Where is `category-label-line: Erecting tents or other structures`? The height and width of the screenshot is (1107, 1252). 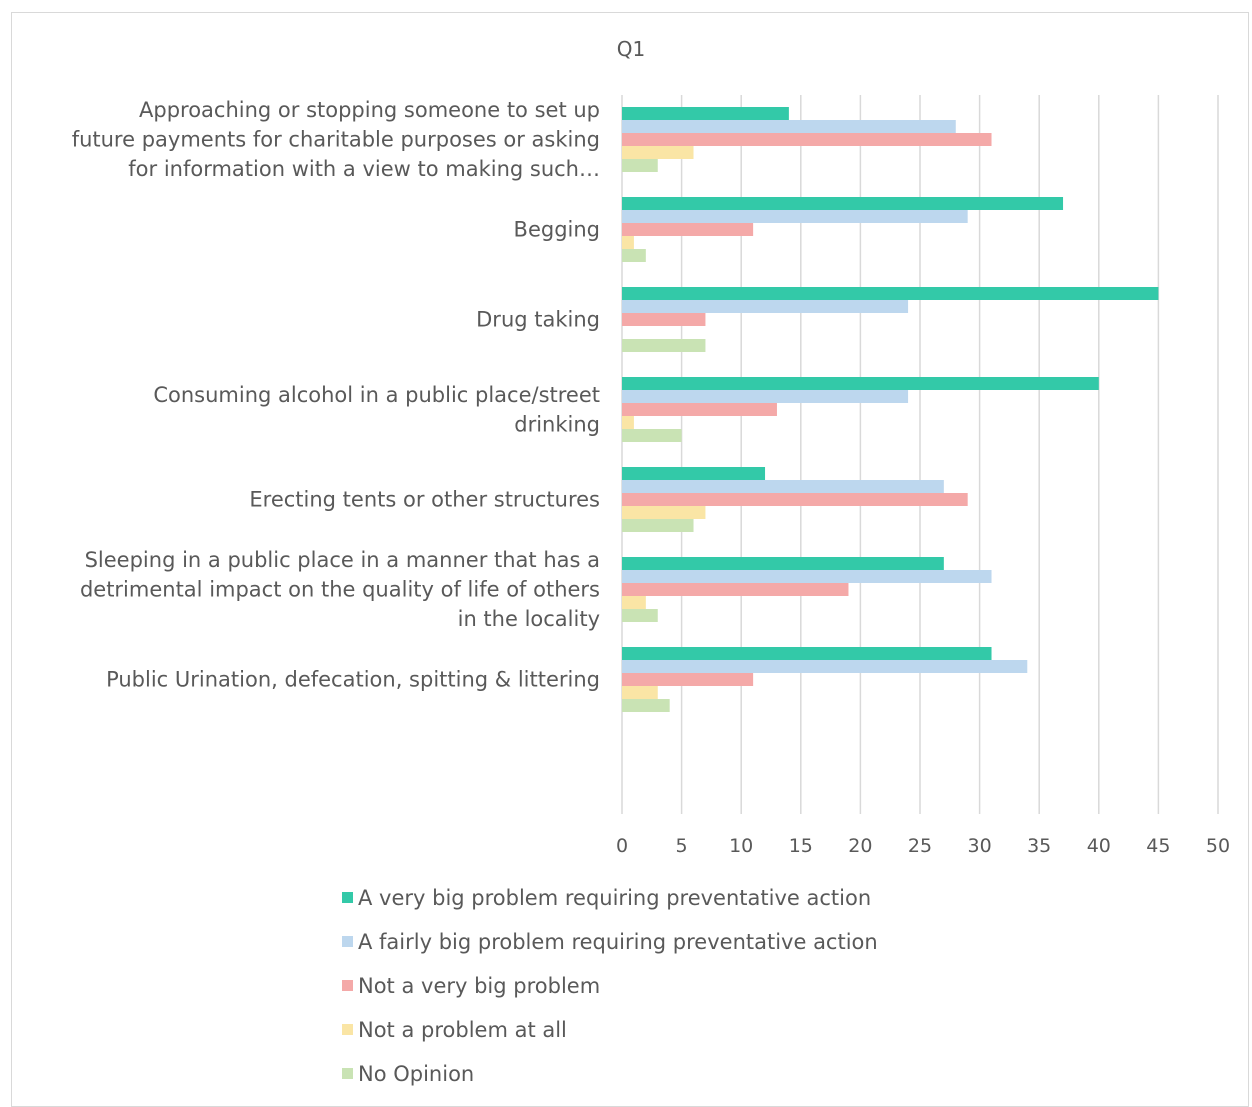 category-label-line: Erecting tents or other structures is located at coordinates (424, 500).